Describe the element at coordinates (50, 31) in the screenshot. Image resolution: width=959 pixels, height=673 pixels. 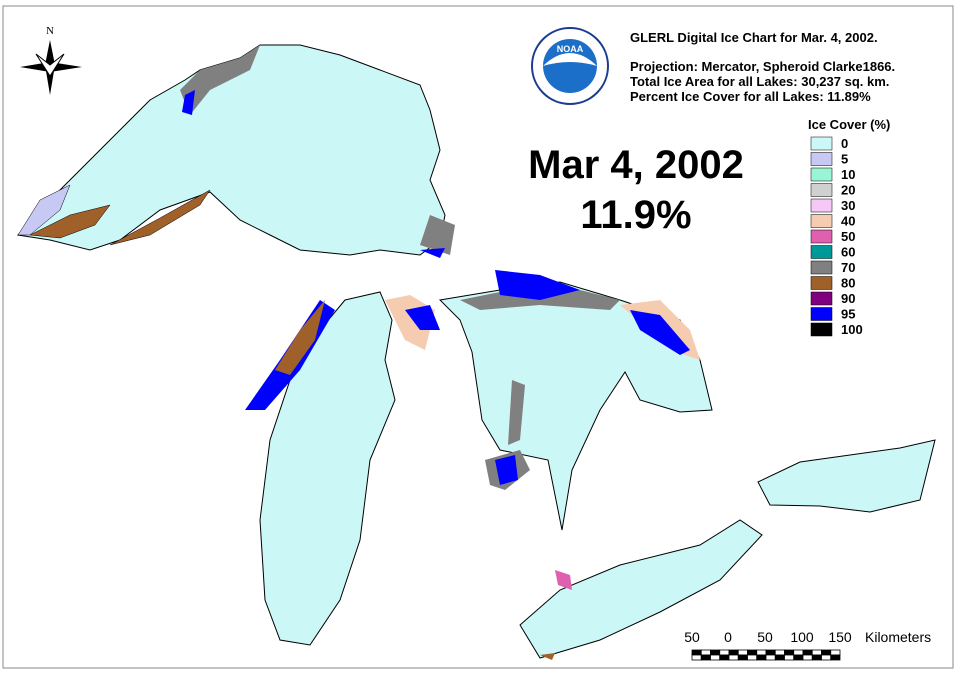
I see `compass-n: N` at that location.